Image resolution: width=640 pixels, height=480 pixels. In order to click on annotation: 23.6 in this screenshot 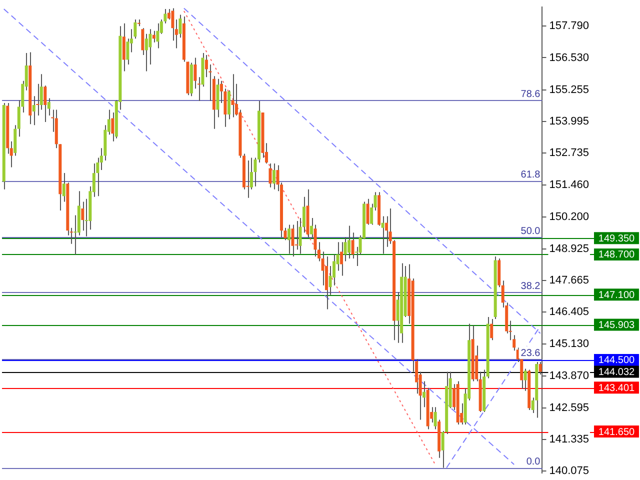, I will do `click(530, 353)`.